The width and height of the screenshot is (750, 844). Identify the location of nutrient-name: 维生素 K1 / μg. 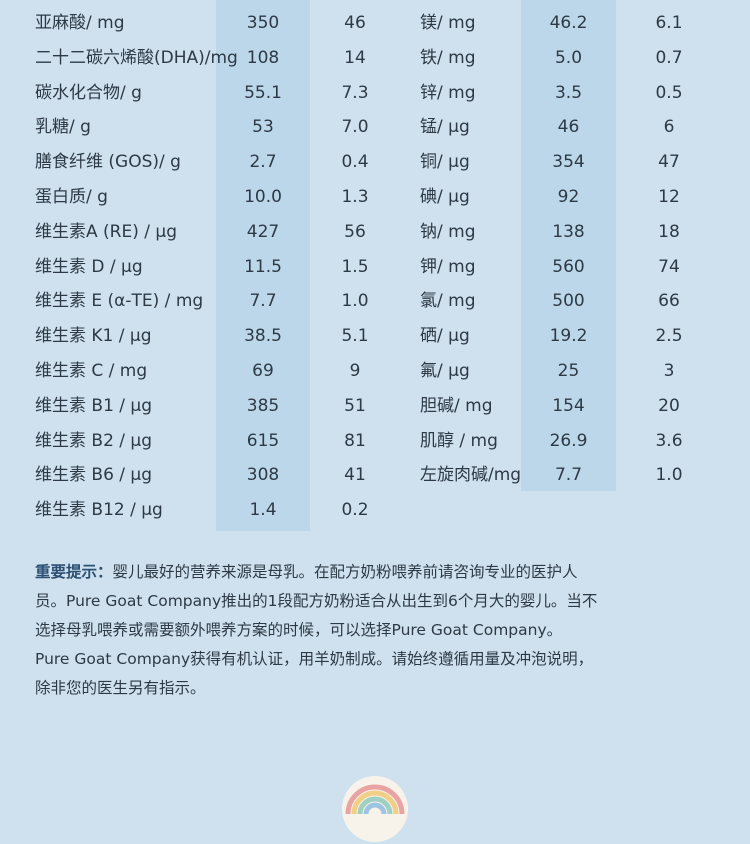
(93, 336).